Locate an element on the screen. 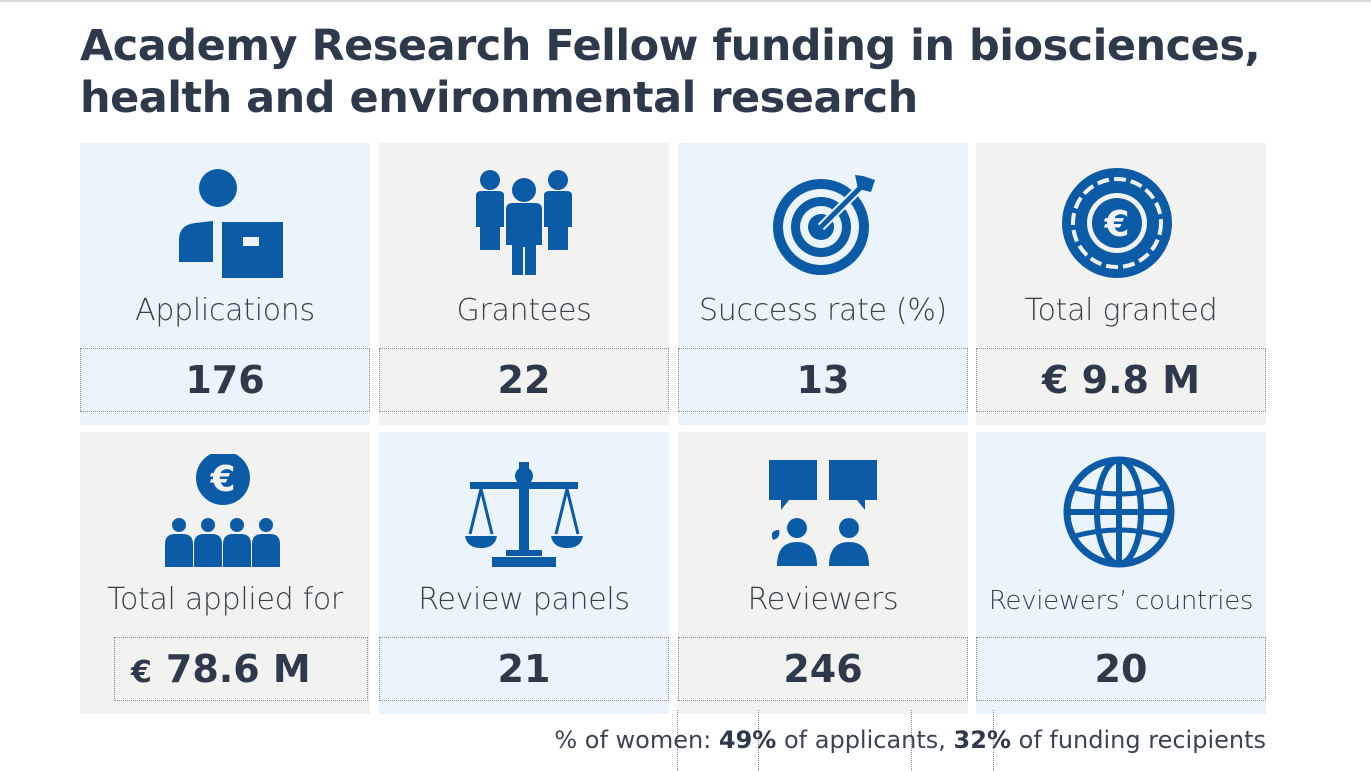  stat-tile-total-applied: € Total applied for €78.6 M is located at coordinates (225, 573).